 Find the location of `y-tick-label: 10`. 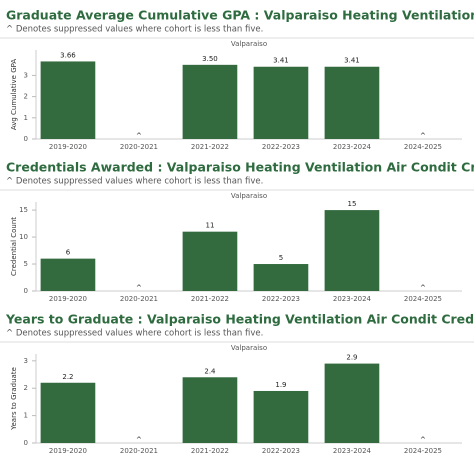

y-tick-label: 10 is located at coordinates (23, 237).